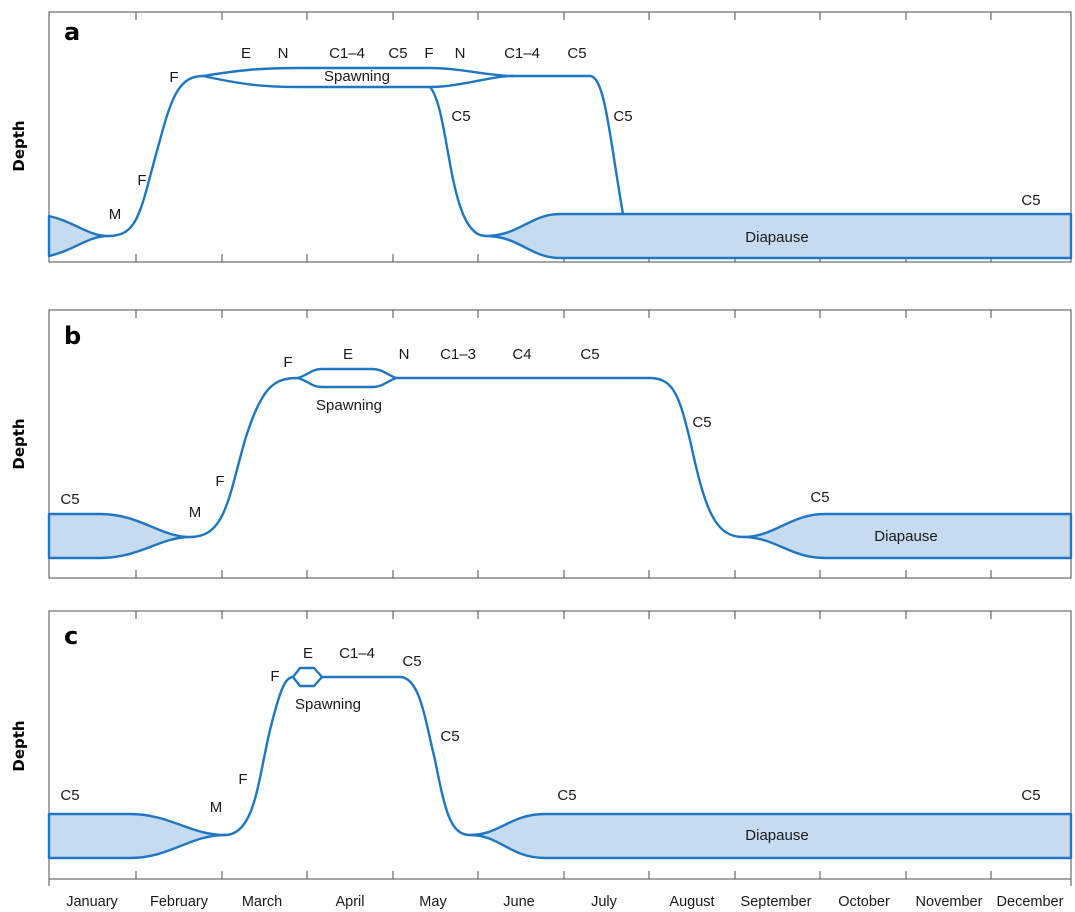  Describe the element at coordinates (1030, 200) in the screenshot. I see `panel-a-label-c5-end: C5` at that location.